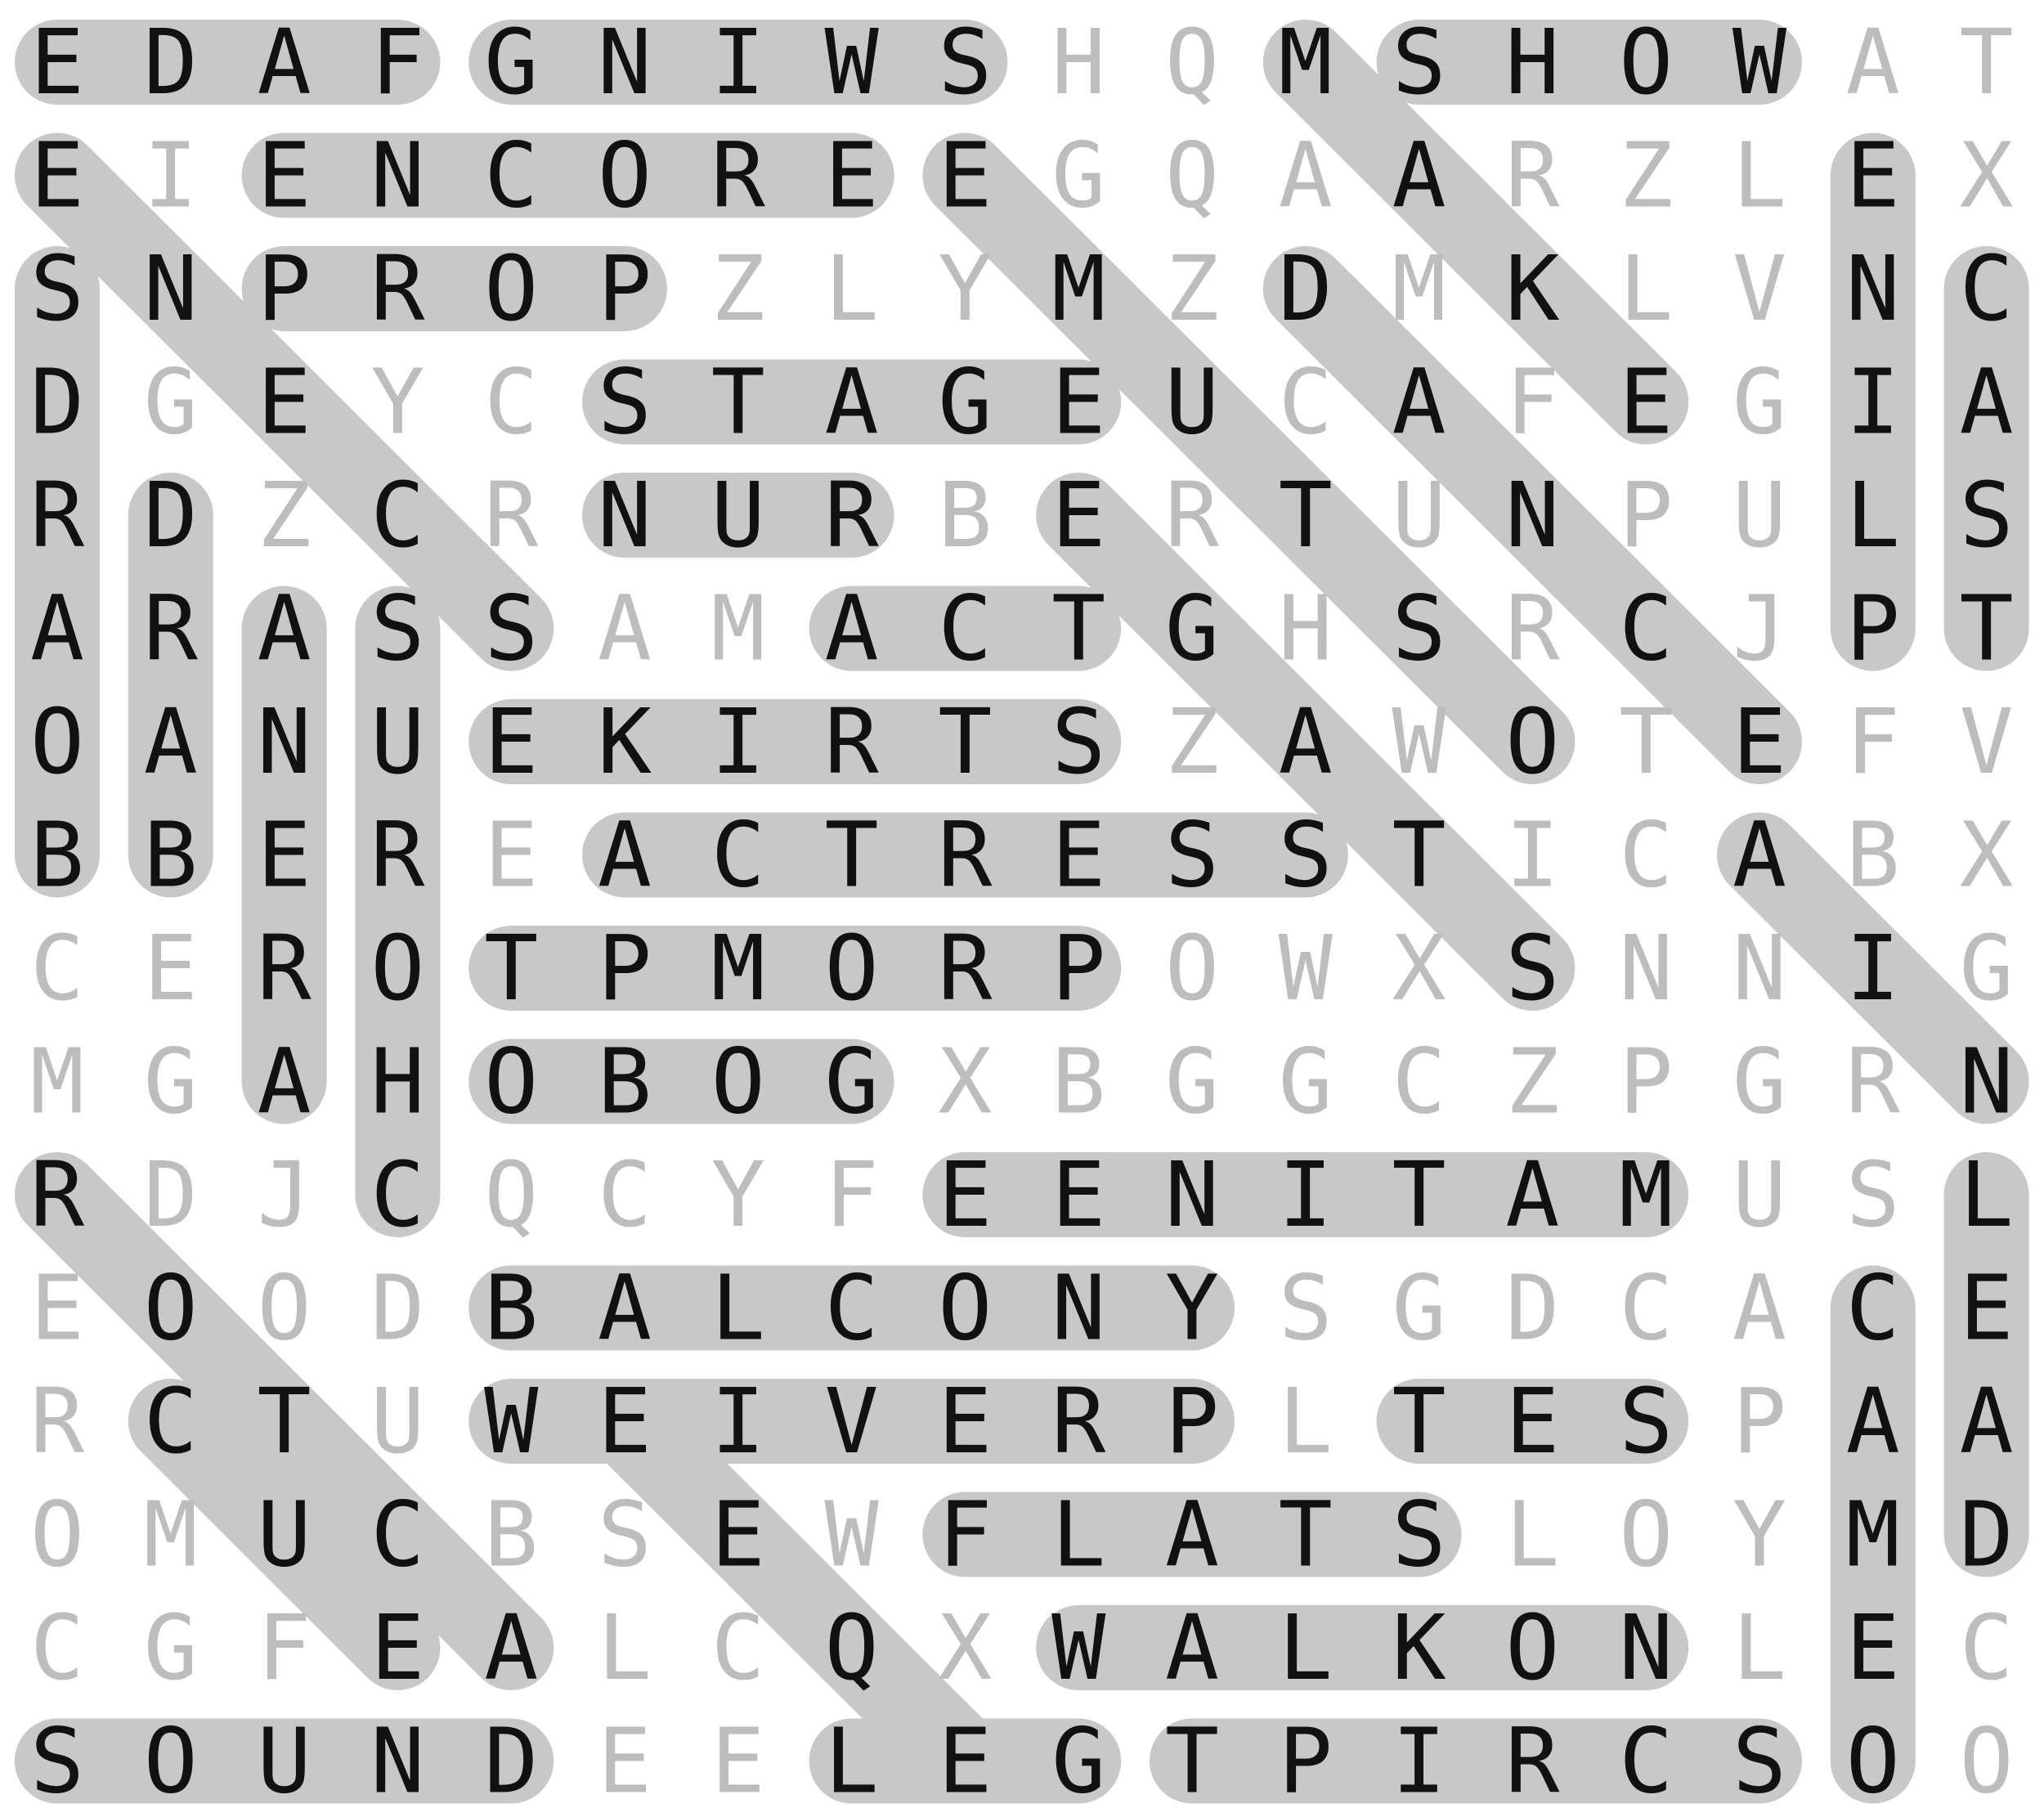 The image size is (2044, 1817). What do you see at coordinates (851, 1422) in the screenshot?
I see `grid-letter: V` at bounding box center [851, 1422].